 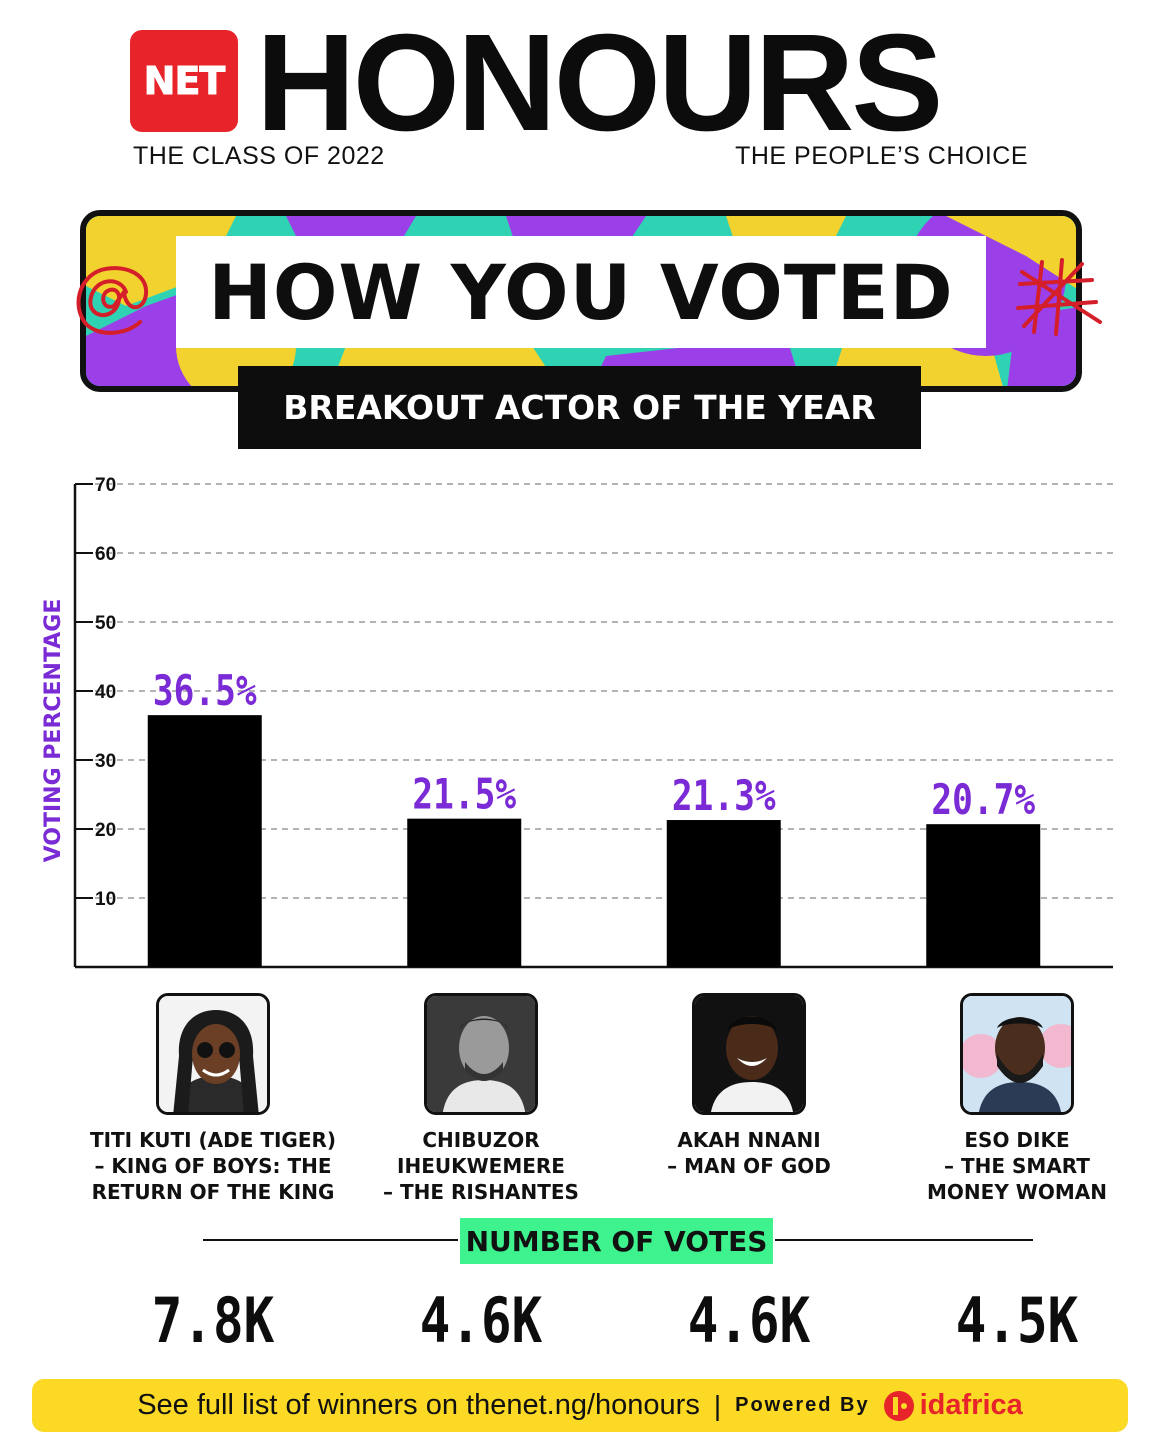 I want to click on nominee-akah-nnani: AKAH NNANI – MAN OF GOD, so click(x=749, y=1086).